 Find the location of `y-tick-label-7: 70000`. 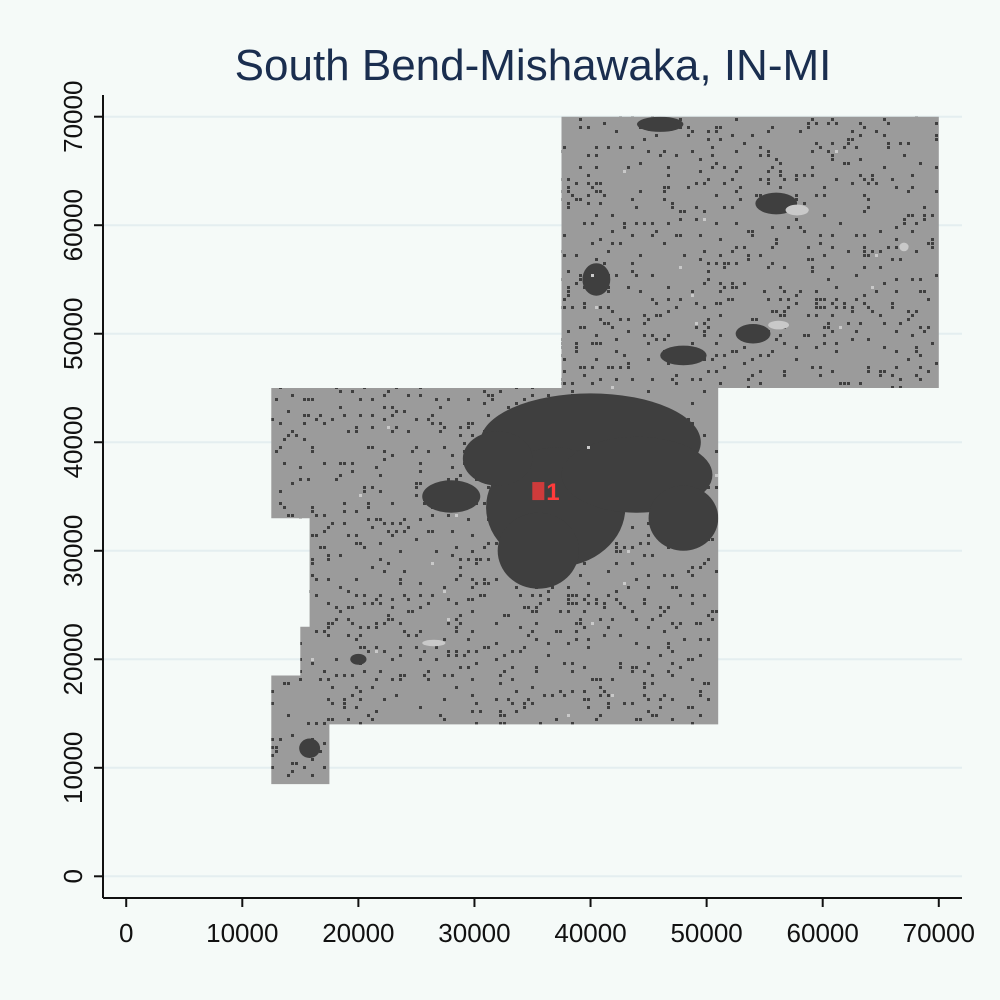

y-tick-label-7: 70000 is located at coordinates (73, 117).